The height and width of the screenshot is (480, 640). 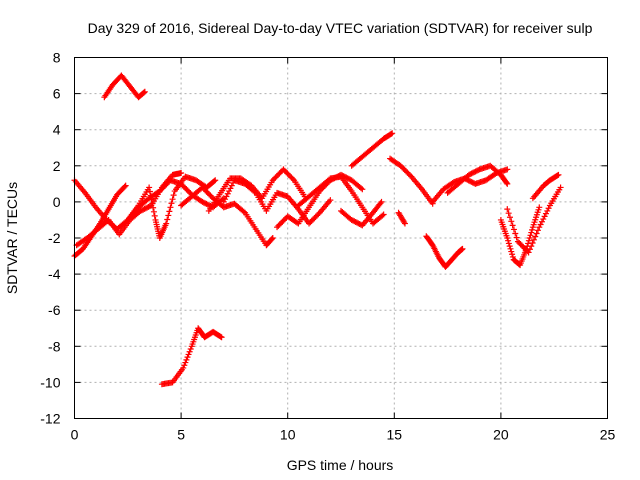 I want to click on series-arc-low, so click(x=191, y=356).